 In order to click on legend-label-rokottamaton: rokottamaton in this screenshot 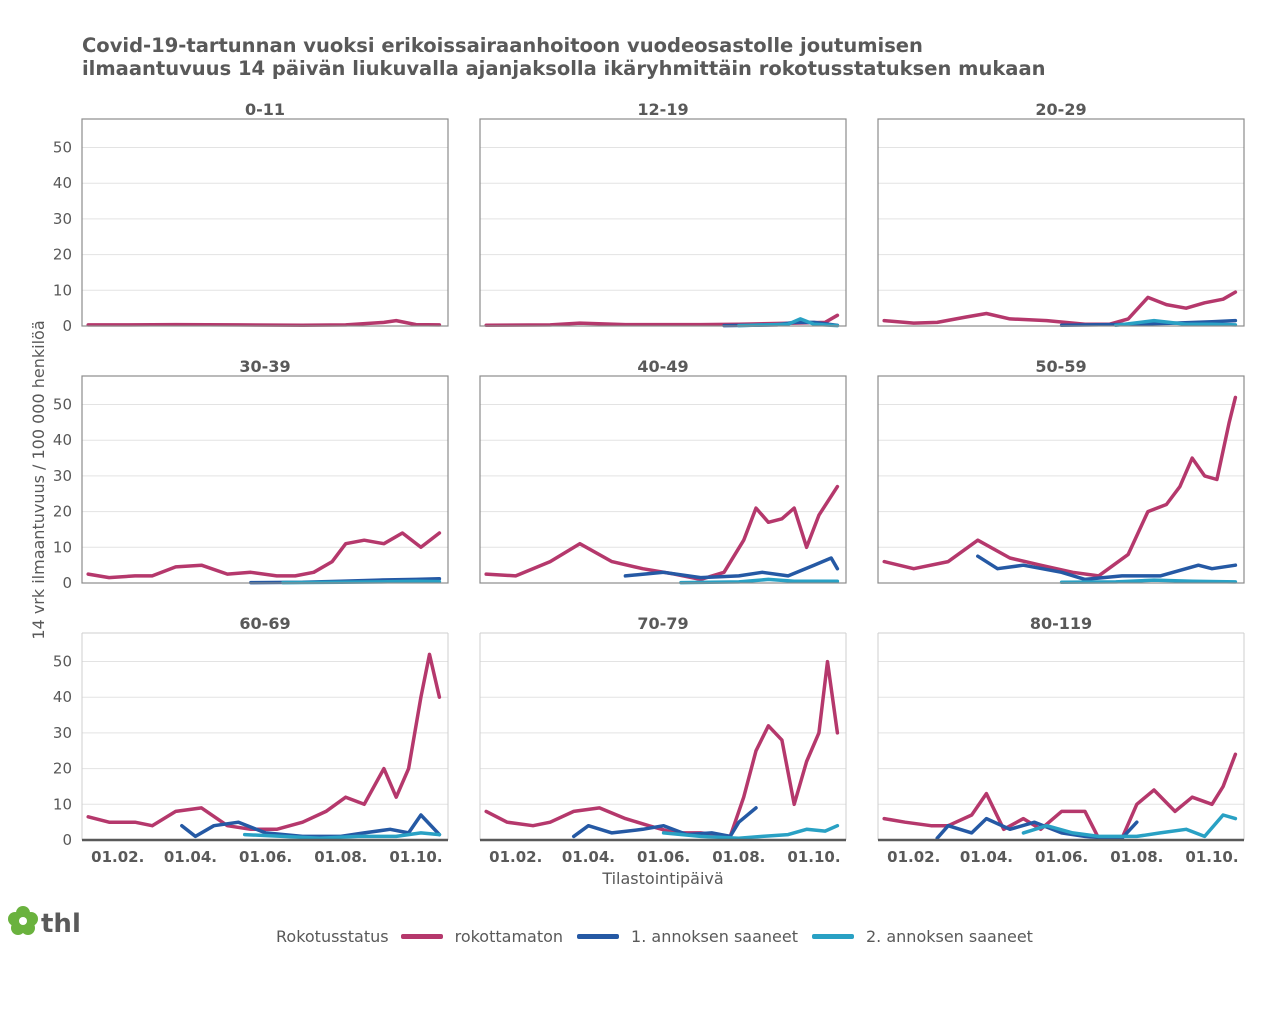, I will do `click(509, 936)`.